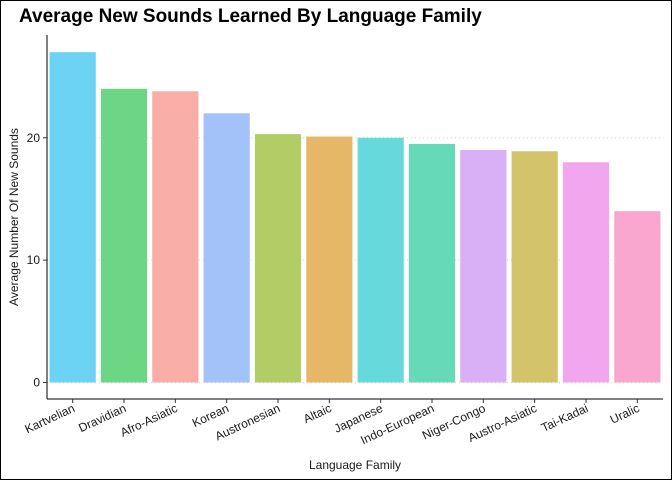  I want to click on x-tick-label: Tai-Kadai, so click(564, 418).